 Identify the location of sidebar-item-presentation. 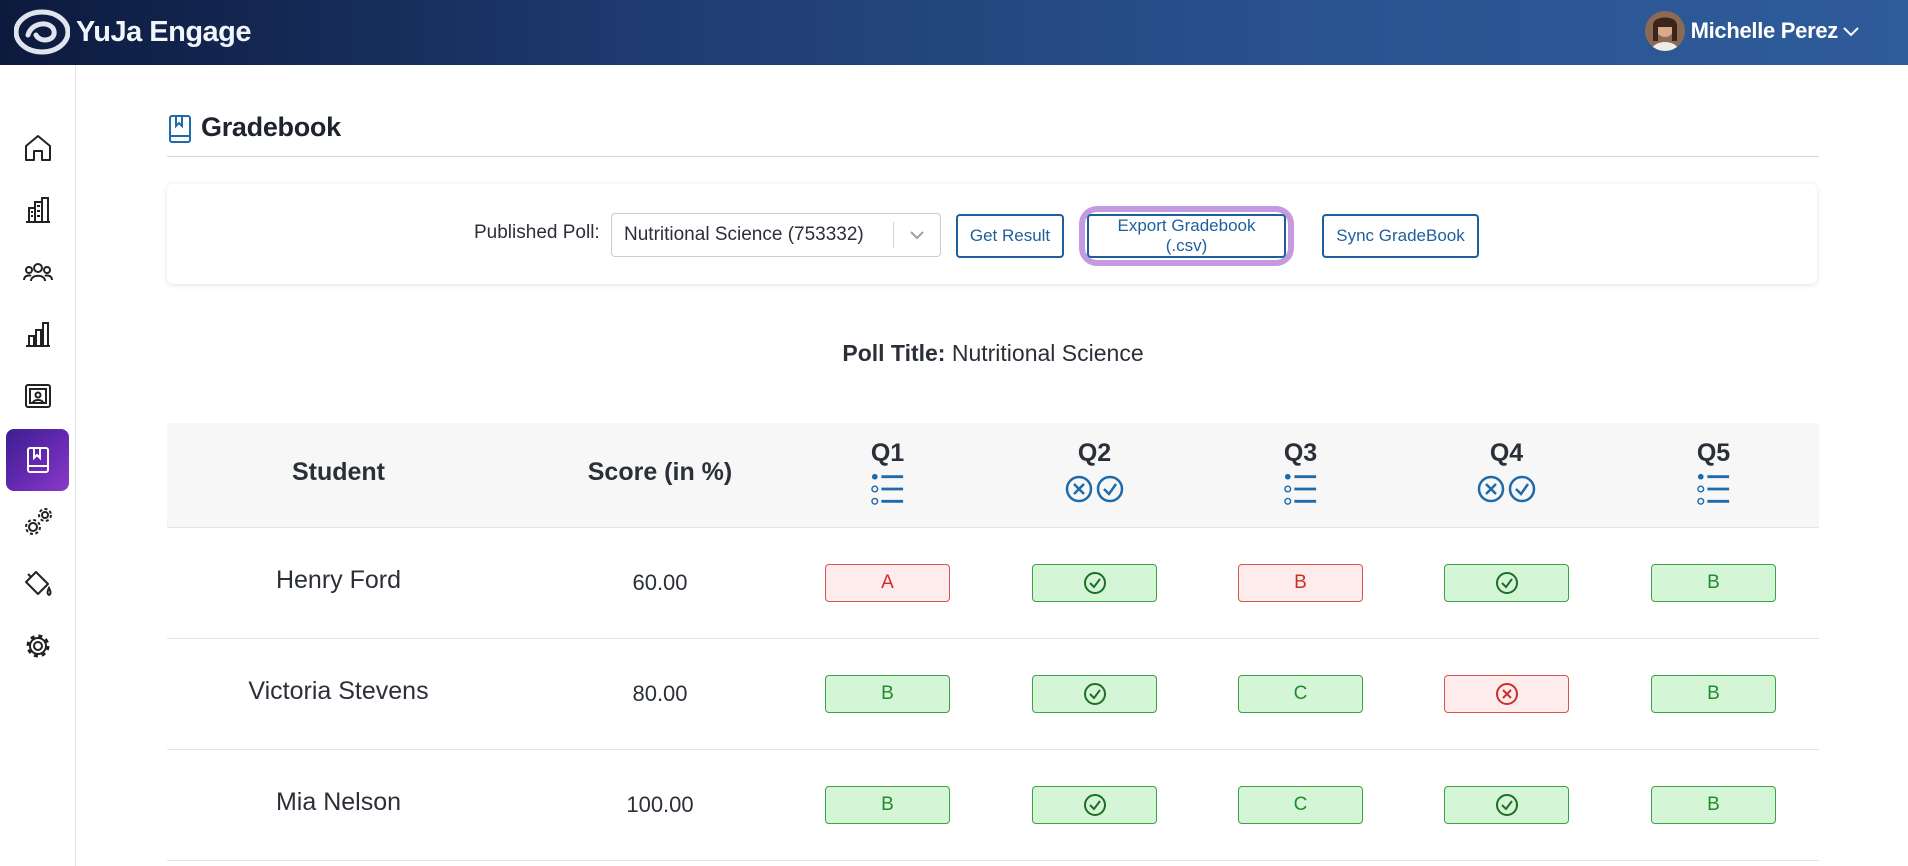
(37, 396).